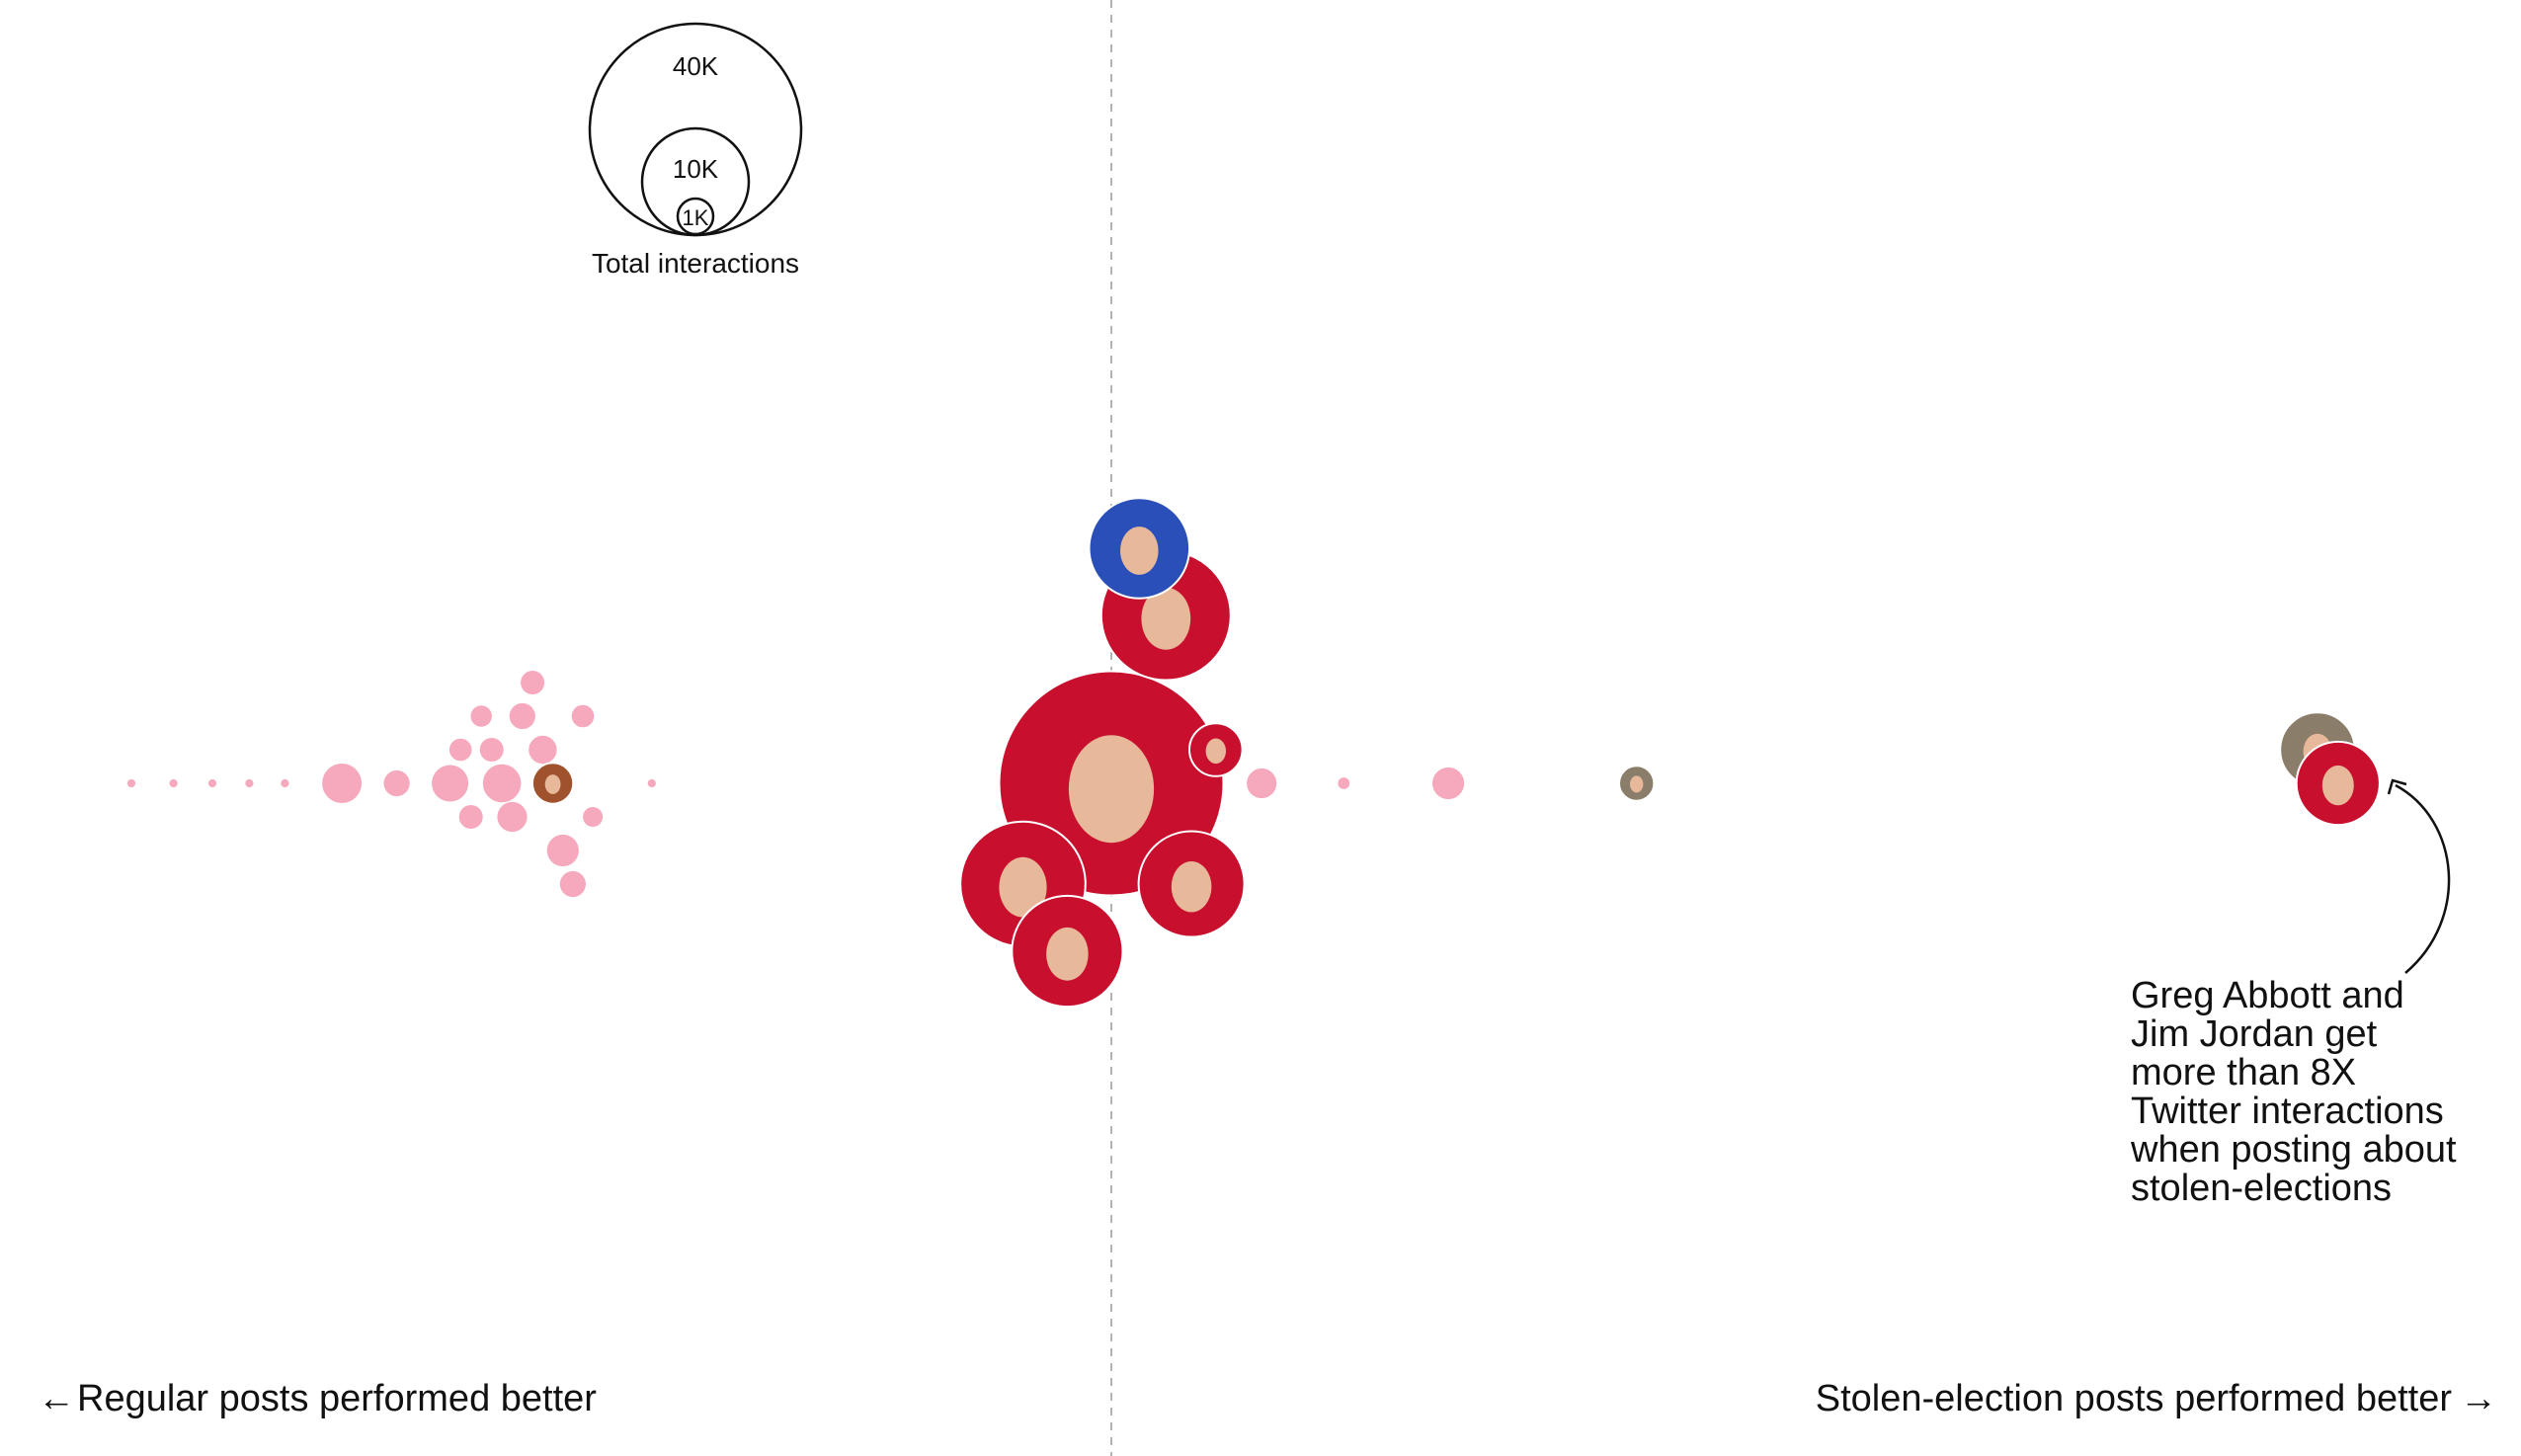 The width and height of the screenshot is (2521, 1456). What do you see at coordinates (696, 66) in the screenshot?
I see `legend-label-40k: 40K` at bounding box center [696, 66].